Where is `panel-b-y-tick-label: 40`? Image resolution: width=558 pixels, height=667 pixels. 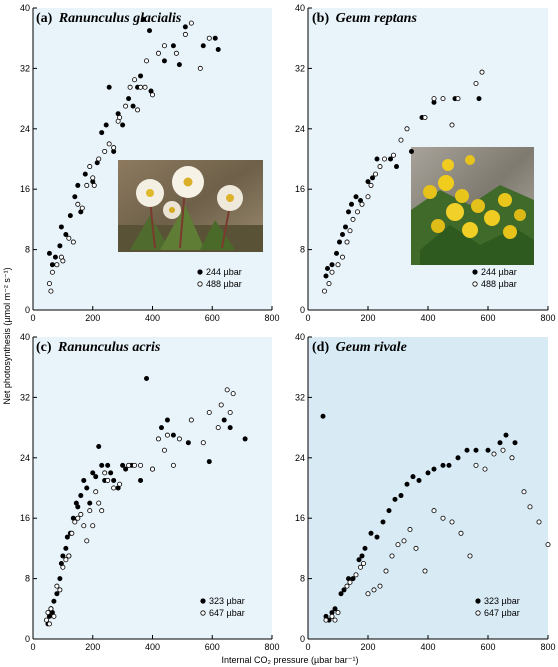 panel-b-y-tick-label: 40 is located at coordinates (300, 8).